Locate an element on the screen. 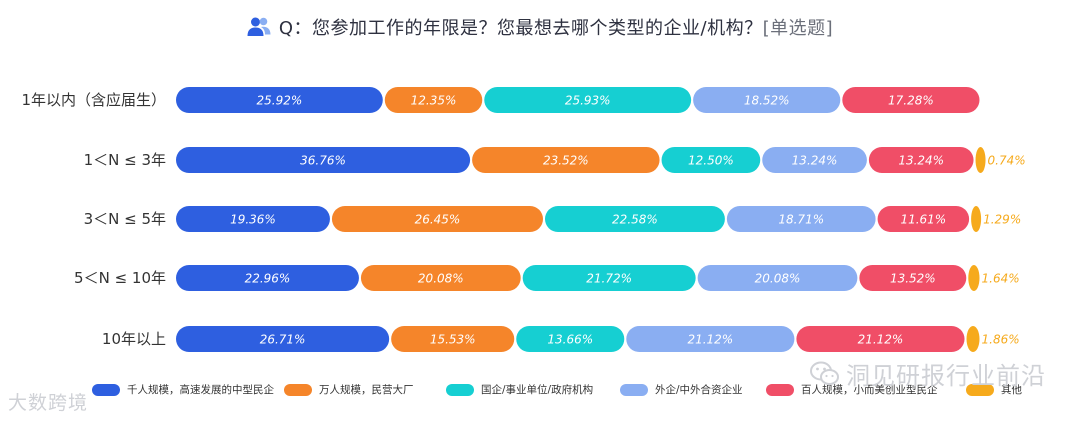 This screenshot has width=1080, height=421. data-label: 18.71% is located at coordinates (801, 220).